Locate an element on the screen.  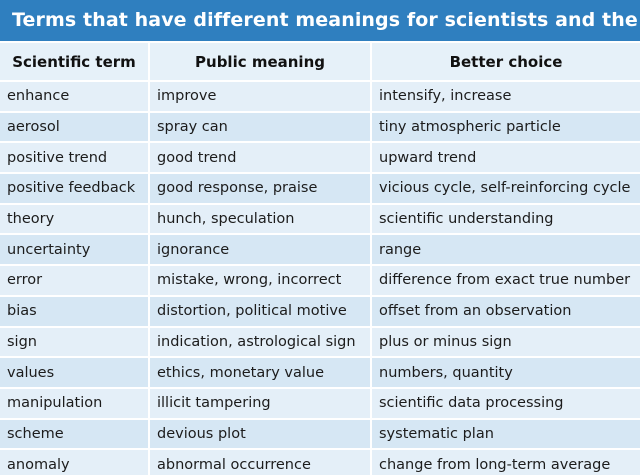
public-meaning-cell: ignorance is located at coordinates (260, 250).